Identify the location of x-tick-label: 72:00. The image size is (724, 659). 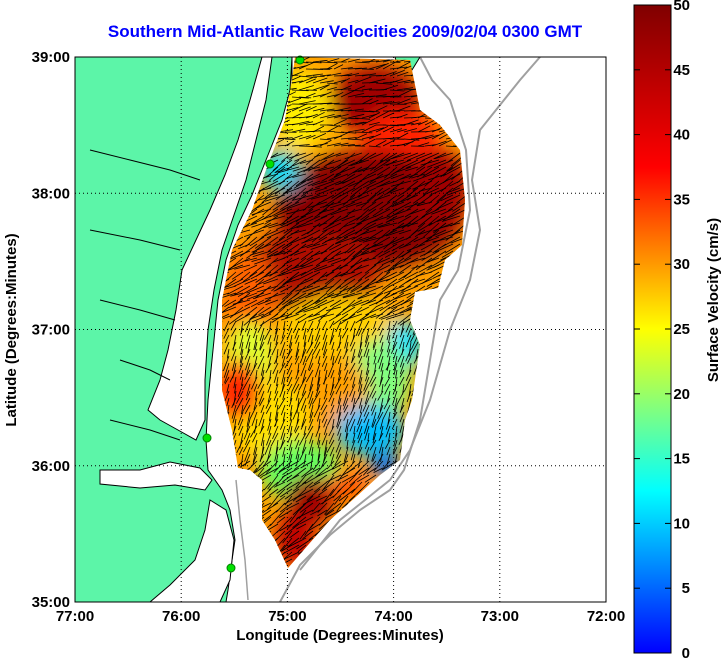
(606, 616).